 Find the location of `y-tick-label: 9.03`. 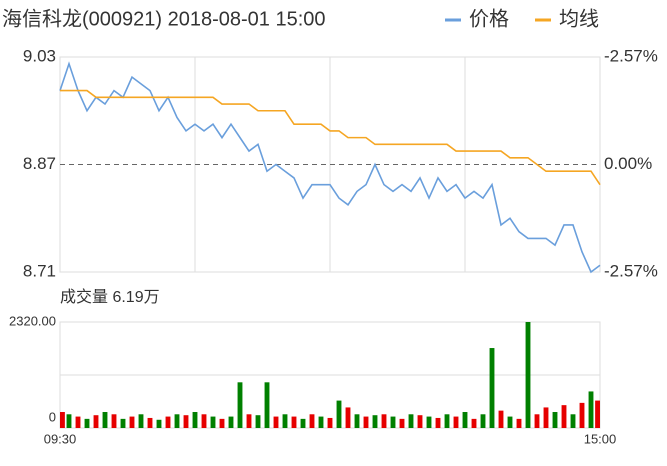

y-tick-label: 9.03 is located at coordinates (39, 55).